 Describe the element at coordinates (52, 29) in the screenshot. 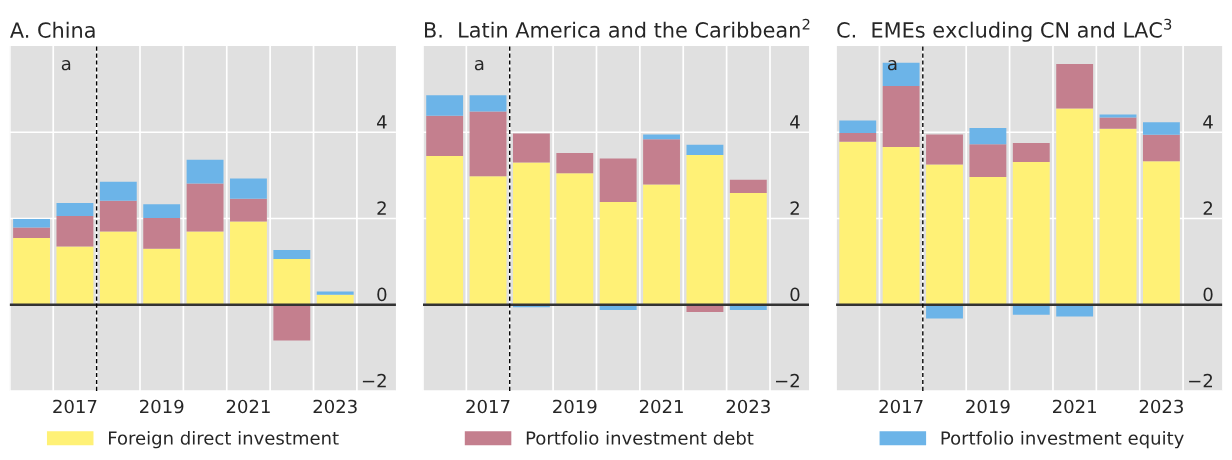

I see `chart-title: A. China` at that location.